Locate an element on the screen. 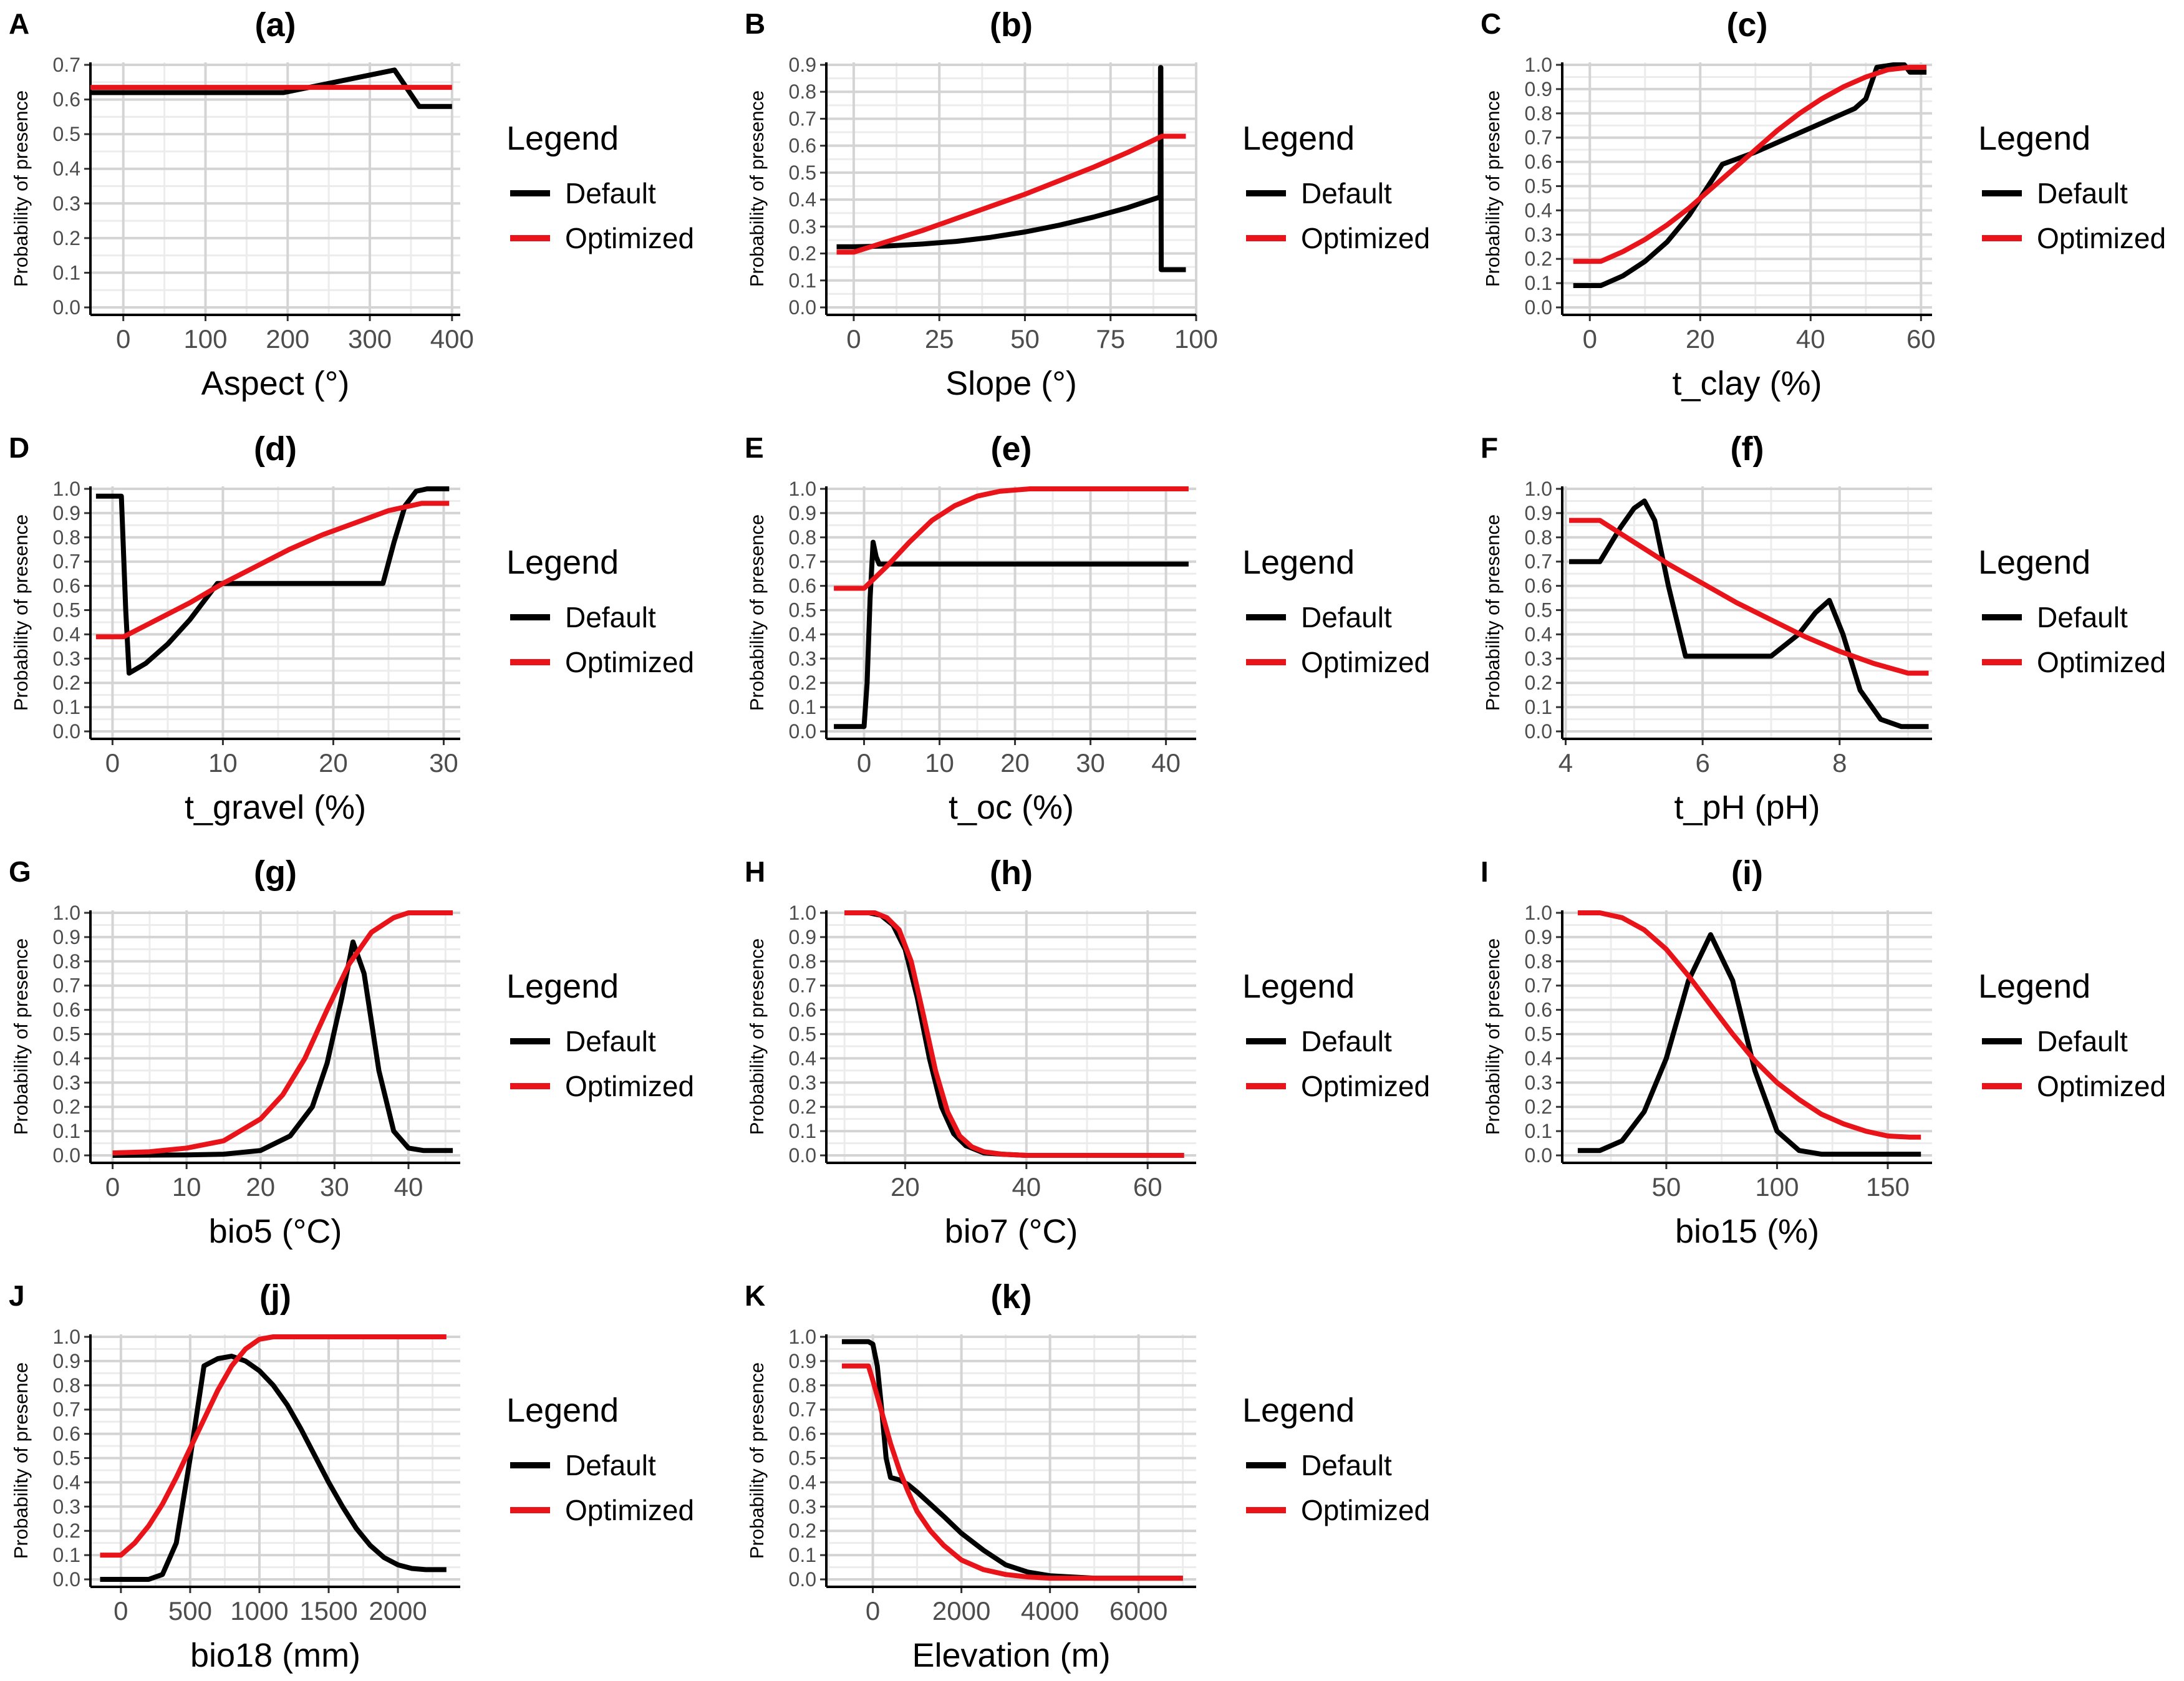 This screenshot has height=1681, width=2184. x-tick-label: 30 is located at coordinates (1090, 763).